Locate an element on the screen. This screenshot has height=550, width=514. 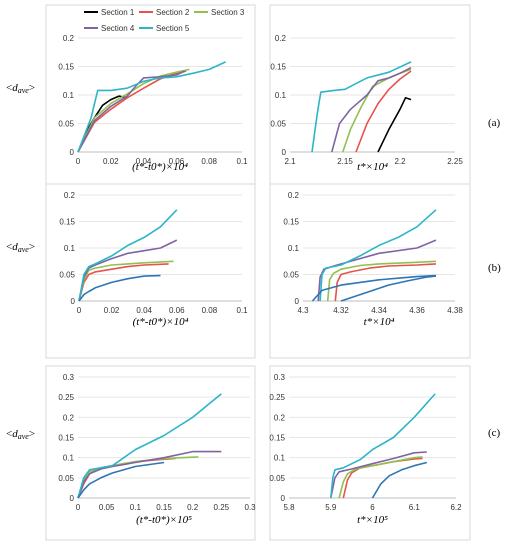
x-tick-label: 6 is located at coordinates (372, 507).